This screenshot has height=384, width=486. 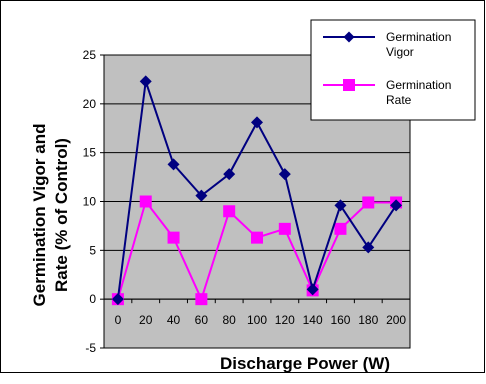 What do you see at coordinates (340, 320) in the screenshot?
I see `x-tick-label: 160` at bounding box center [340, 320].